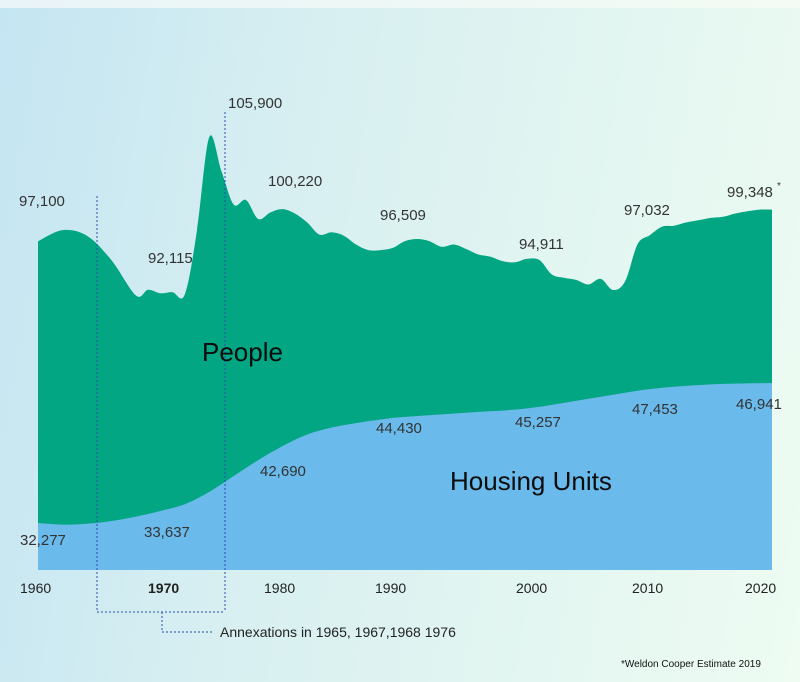 This screenshot has width=800, height=682. Describe the element at coordinates (531, 481) in the screenshot. I see `series-label-housing-units: Housing Units` at that location.